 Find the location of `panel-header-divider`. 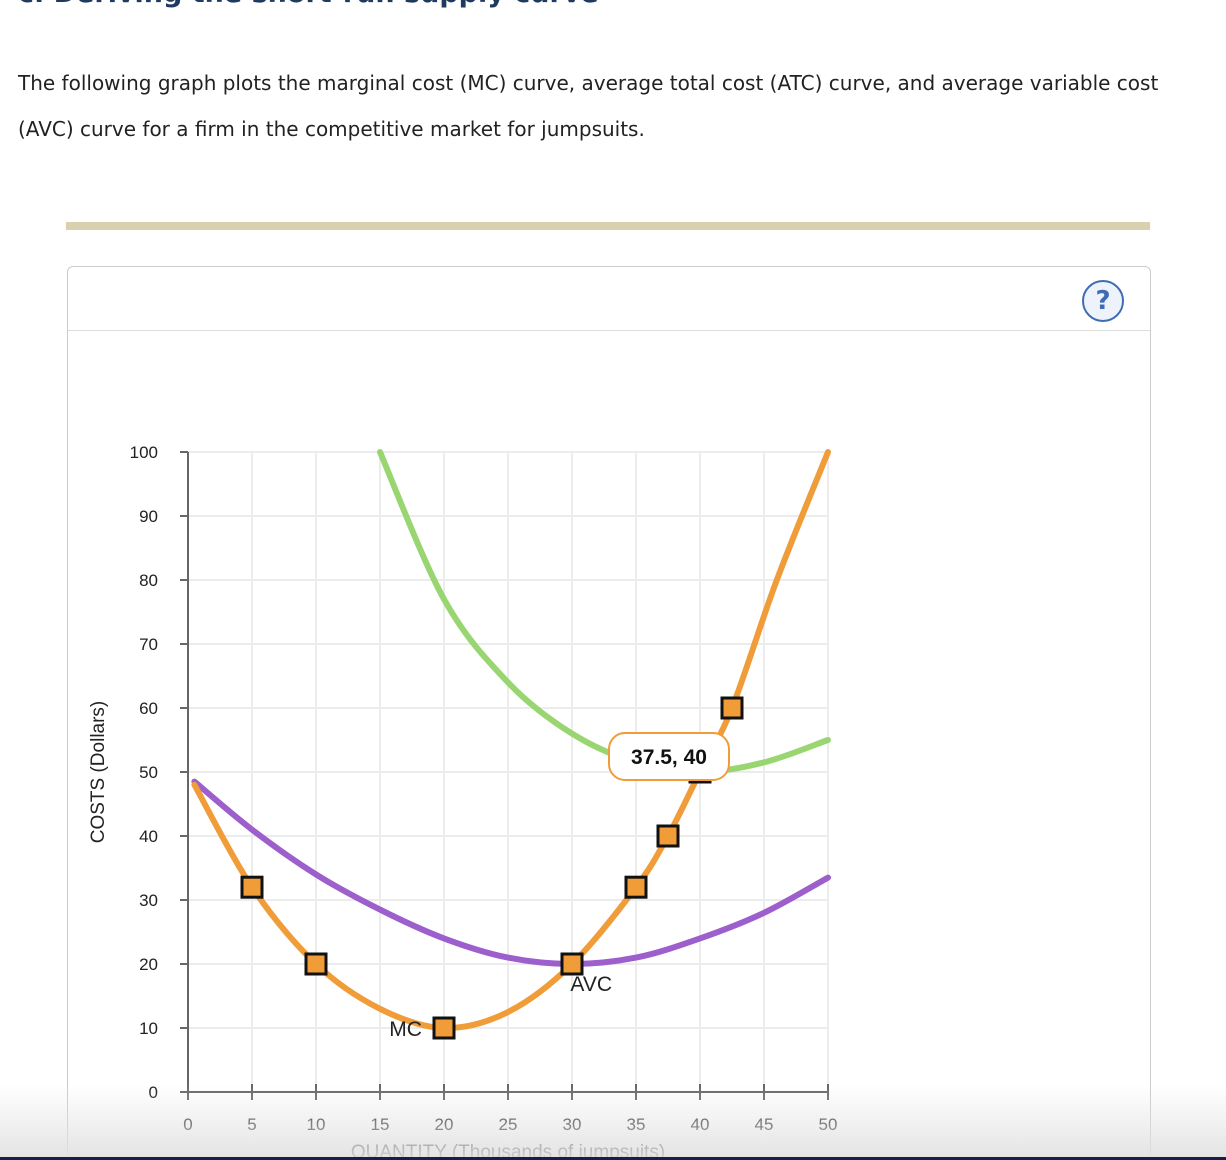

panel-header-divider is located at coordinates (609, 330).